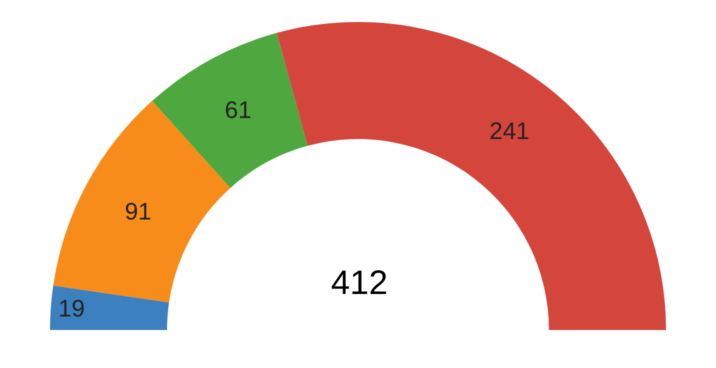 The image size is (716, 368). Describe the element at coordinates (359, 283) in the screenshot. I see `text: 412` at that location.